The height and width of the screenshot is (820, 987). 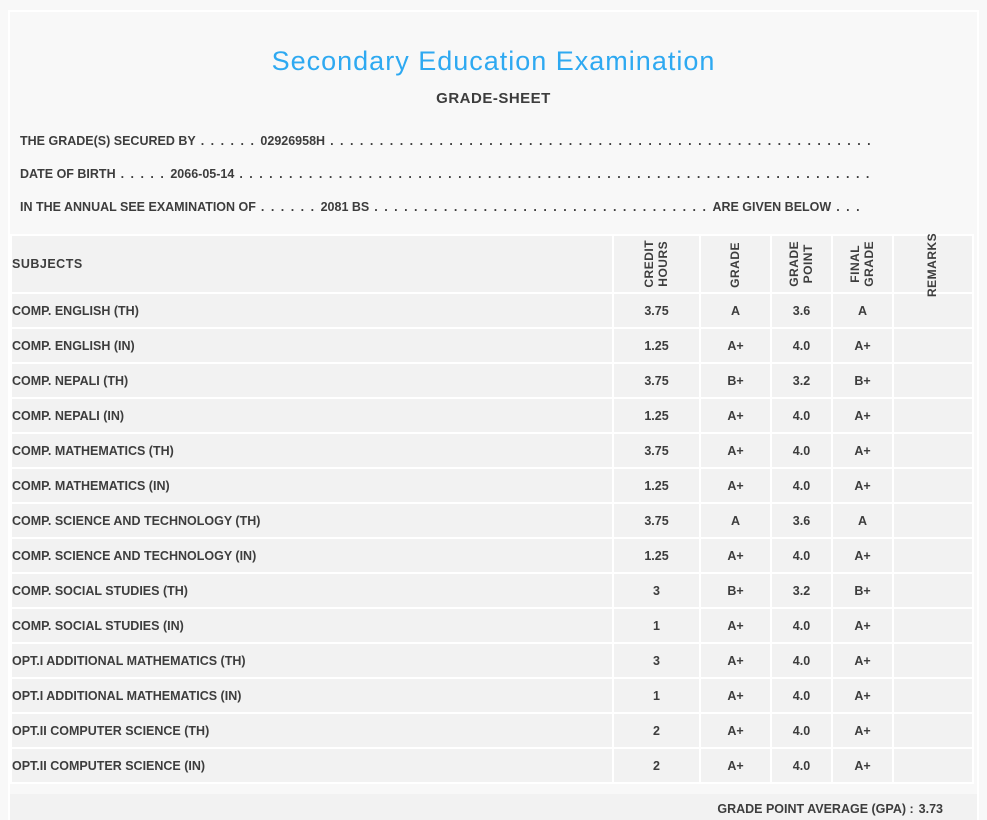 I want to click on grade-cell: B+, so click(x=735, y=380).